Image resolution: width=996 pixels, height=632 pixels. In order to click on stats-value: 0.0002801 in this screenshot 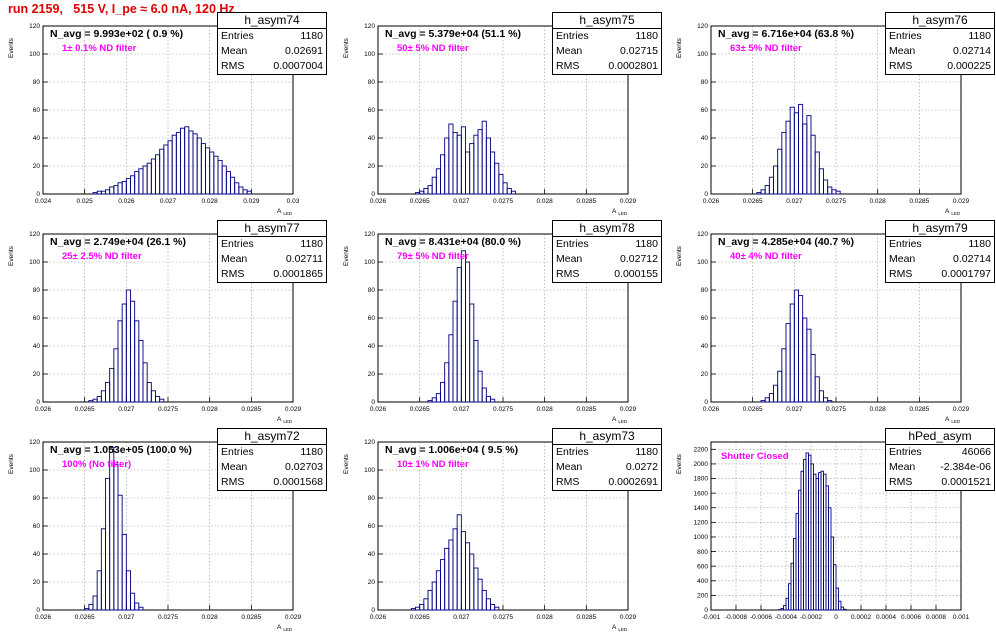, I will do `click(633, 66)`.